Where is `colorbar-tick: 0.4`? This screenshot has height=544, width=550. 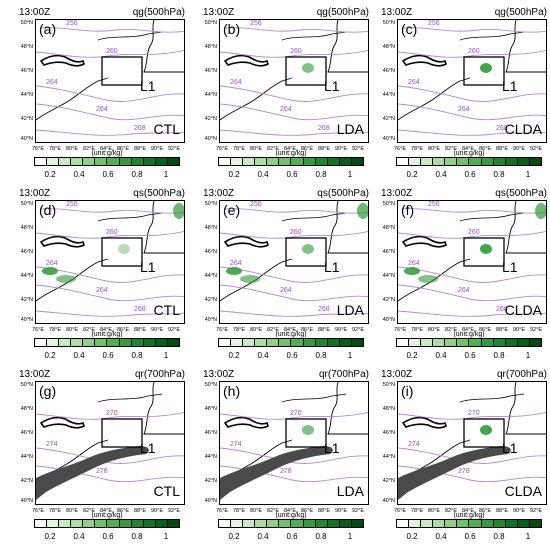
colorbar-tick: 0.4 is located at coordinates (441, 355).